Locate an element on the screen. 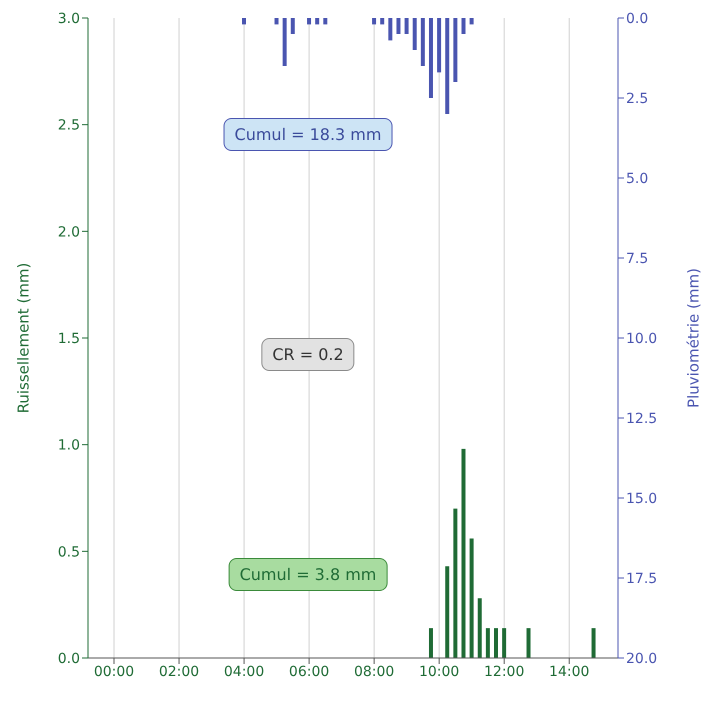 The image size is (715, 705). x-tick-label: 12:00 is located at coordinates (504, 672).